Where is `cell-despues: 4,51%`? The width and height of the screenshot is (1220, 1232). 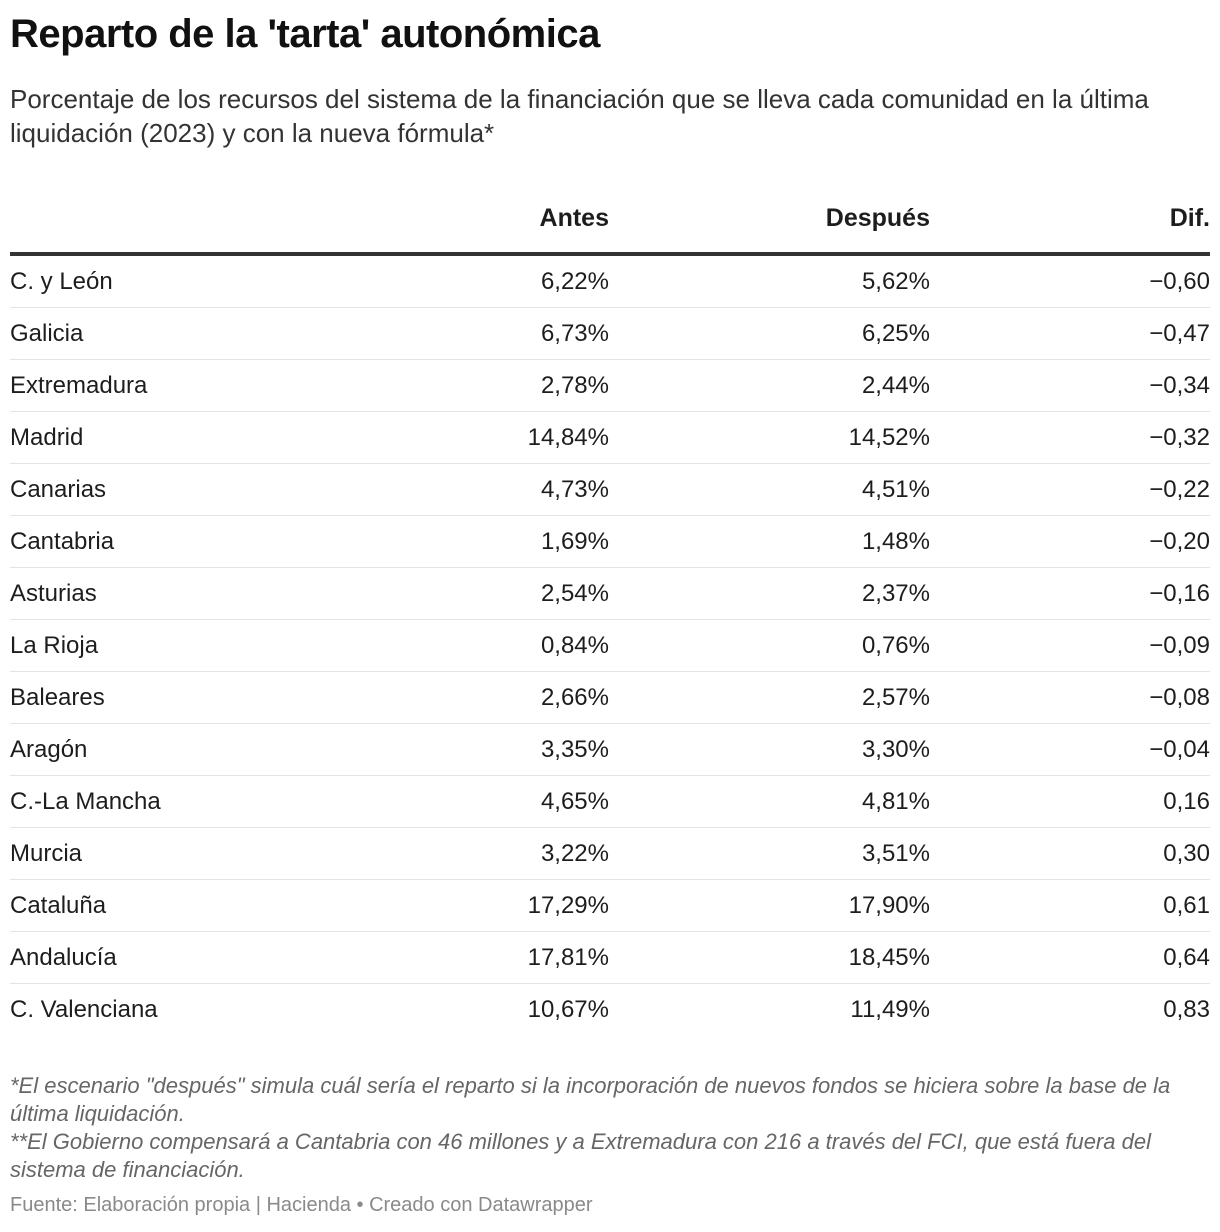
cell-despues: 4,51% is located at coordinates (895, 489).